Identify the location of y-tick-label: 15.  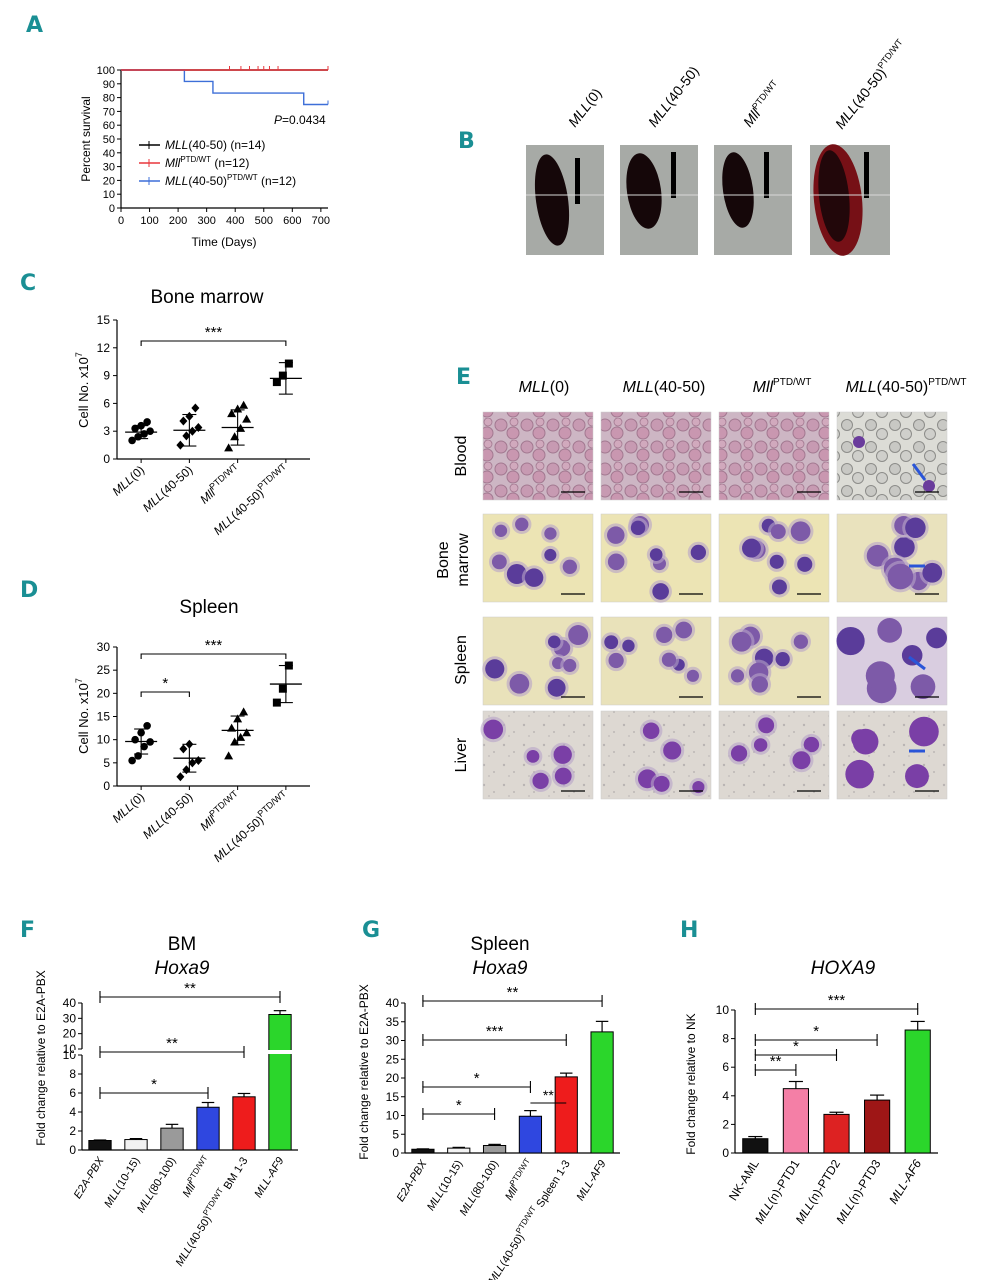
(393, 1097).